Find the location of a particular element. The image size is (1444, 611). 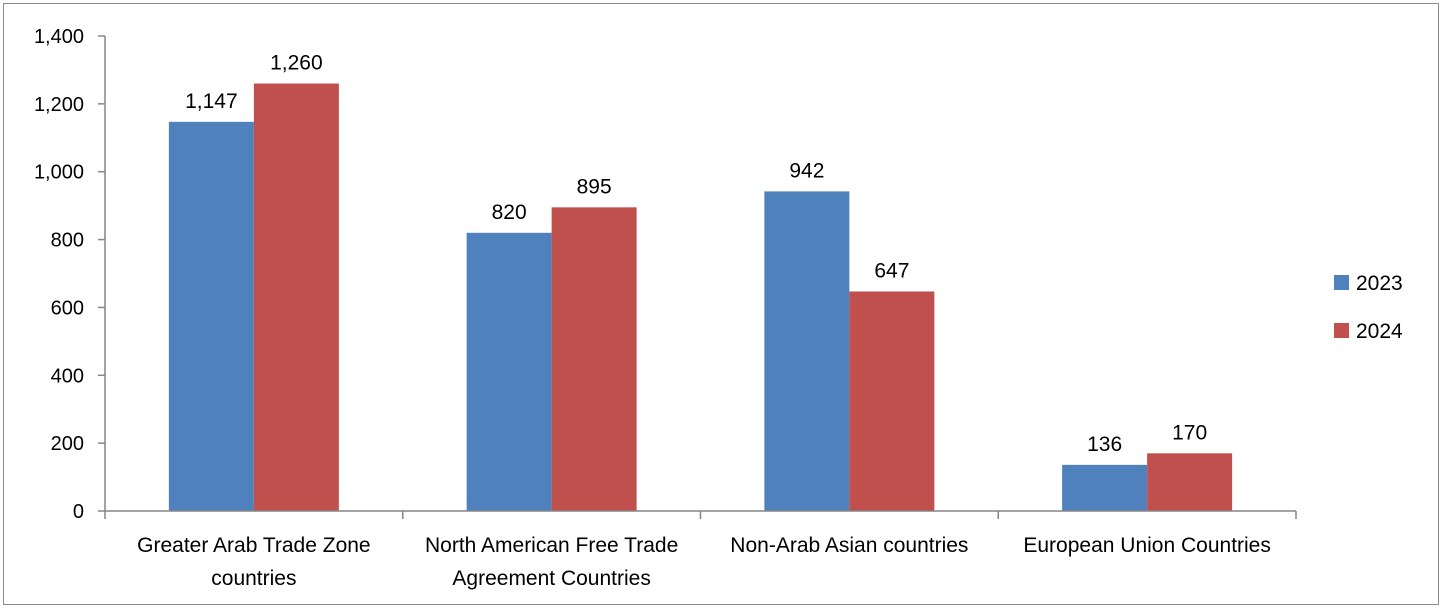

data-label-2024-1: 895 is located at coordinates (594, 186).